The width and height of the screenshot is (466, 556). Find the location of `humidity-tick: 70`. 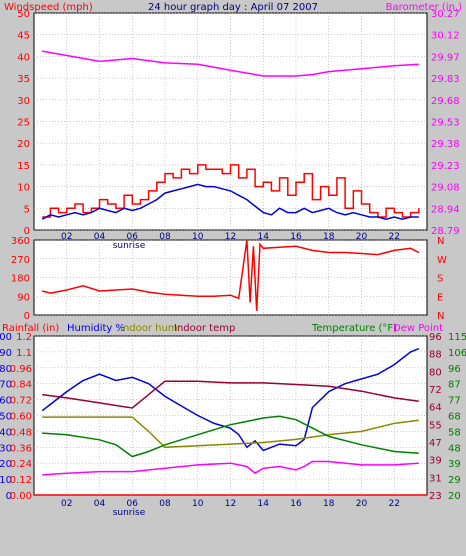

humidity-tick: 70 is located at coordinates (6, 385).